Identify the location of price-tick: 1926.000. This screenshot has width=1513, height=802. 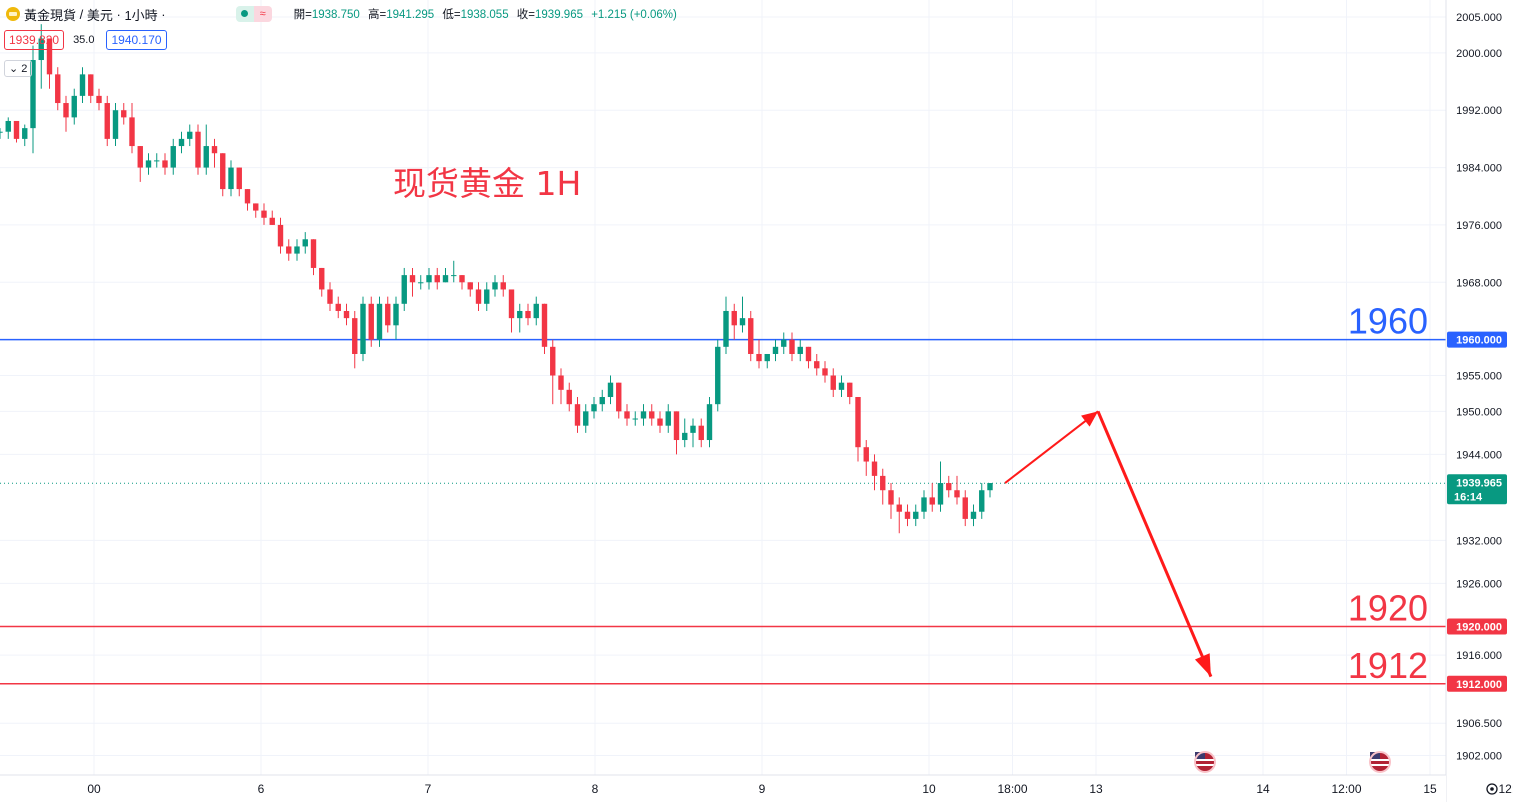
(1479, 584).